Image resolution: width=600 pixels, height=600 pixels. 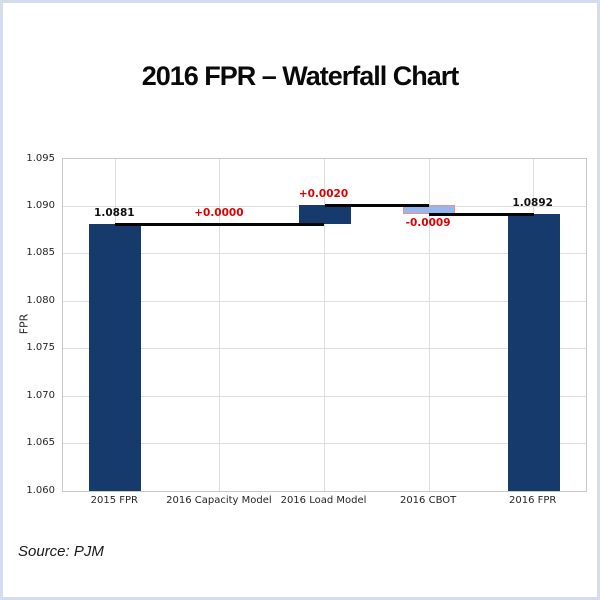 I want to click on y-tick-label: 1.085, so click(x=40, y=253).